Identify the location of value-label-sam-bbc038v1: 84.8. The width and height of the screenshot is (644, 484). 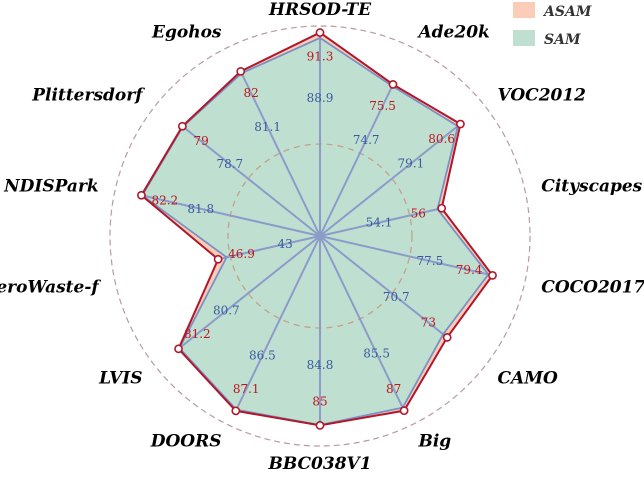
(320, 365).